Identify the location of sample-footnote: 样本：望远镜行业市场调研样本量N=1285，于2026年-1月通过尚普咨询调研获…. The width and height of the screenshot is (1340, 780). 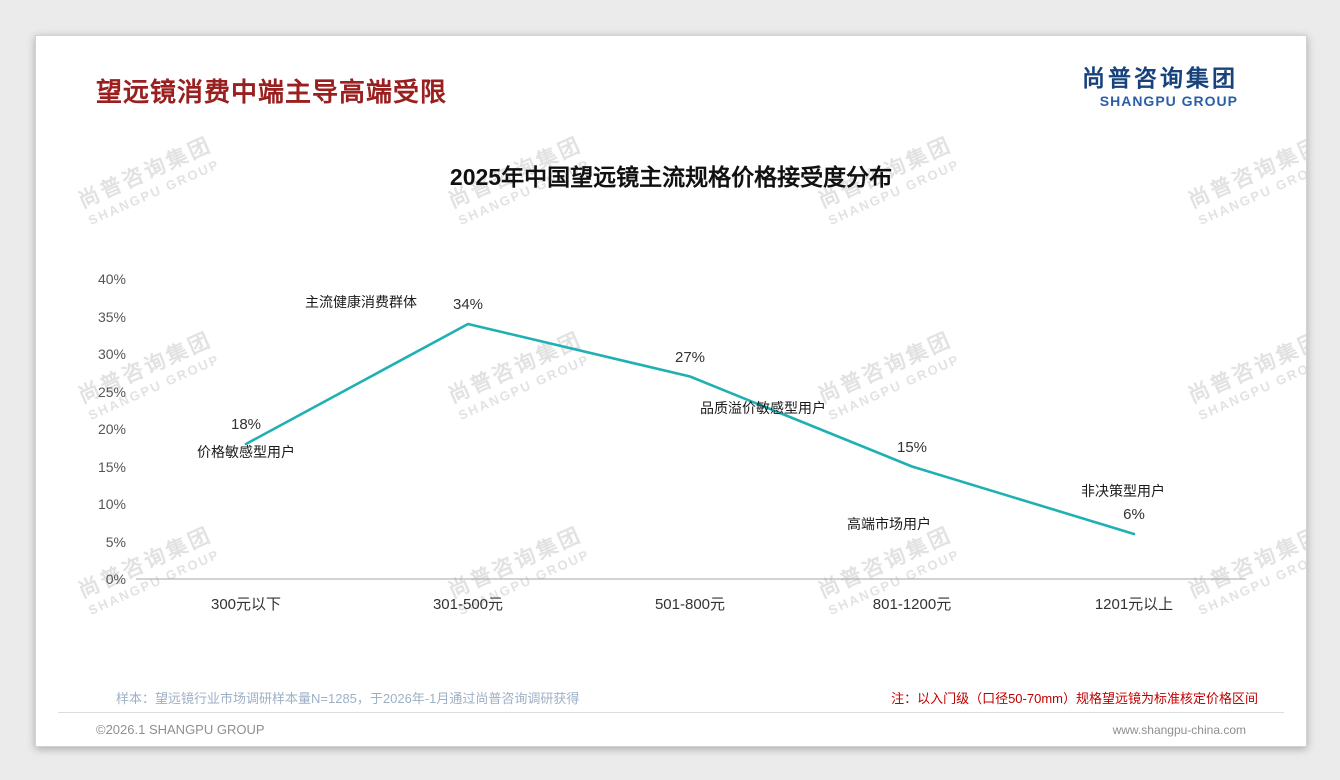
(348, 698).